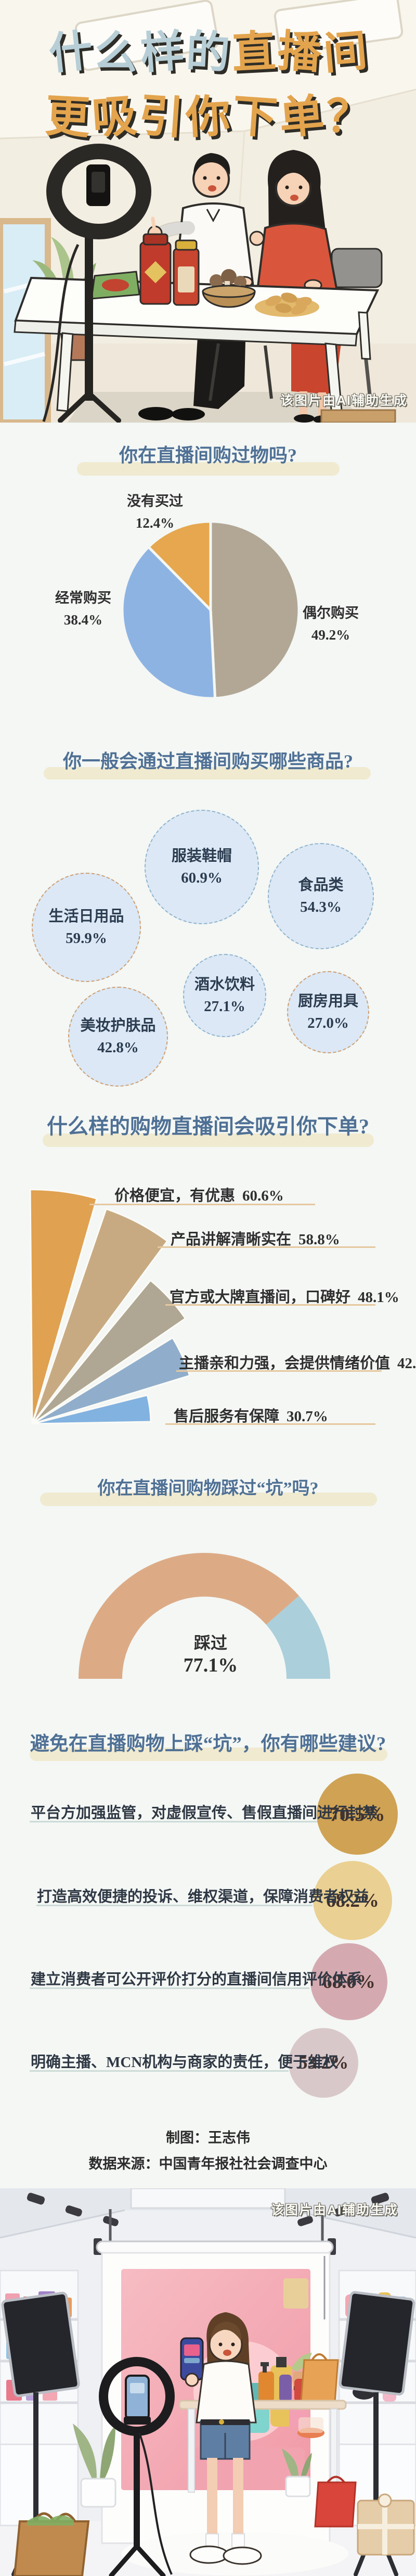 The width and height of the screenshot is (416, 2576). I want to click on bubble-clothing: 服装鞋帽 60.9%, so click(202, 867).